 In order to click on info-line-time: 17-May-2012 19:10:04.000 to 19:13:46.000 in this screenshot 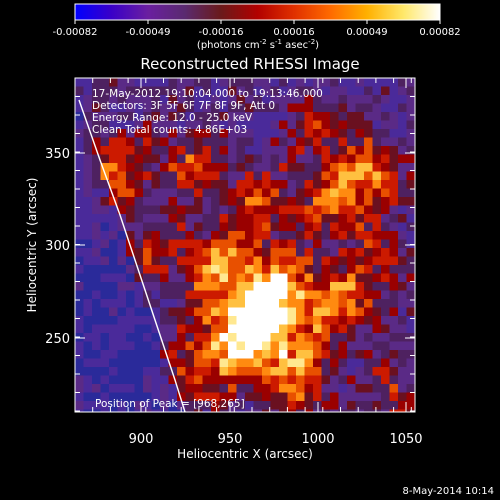, I will do `click(207, 94)`.